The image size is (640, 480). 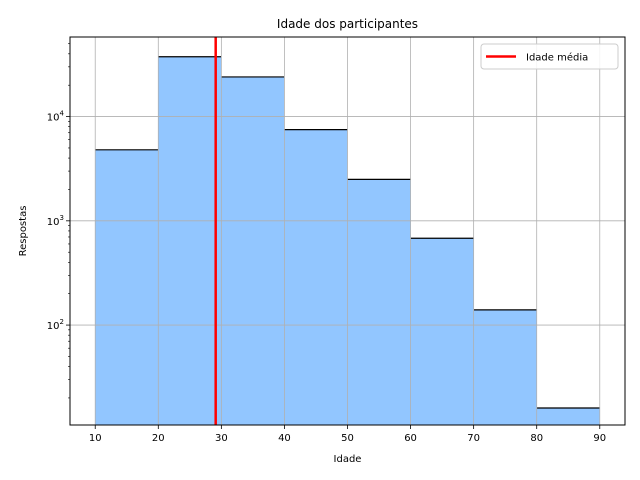 What do you see at coordinates (56, 117) in the screenshot?
I see `y-tick-label-2: 10⁴` at bounding box center [56, 117].